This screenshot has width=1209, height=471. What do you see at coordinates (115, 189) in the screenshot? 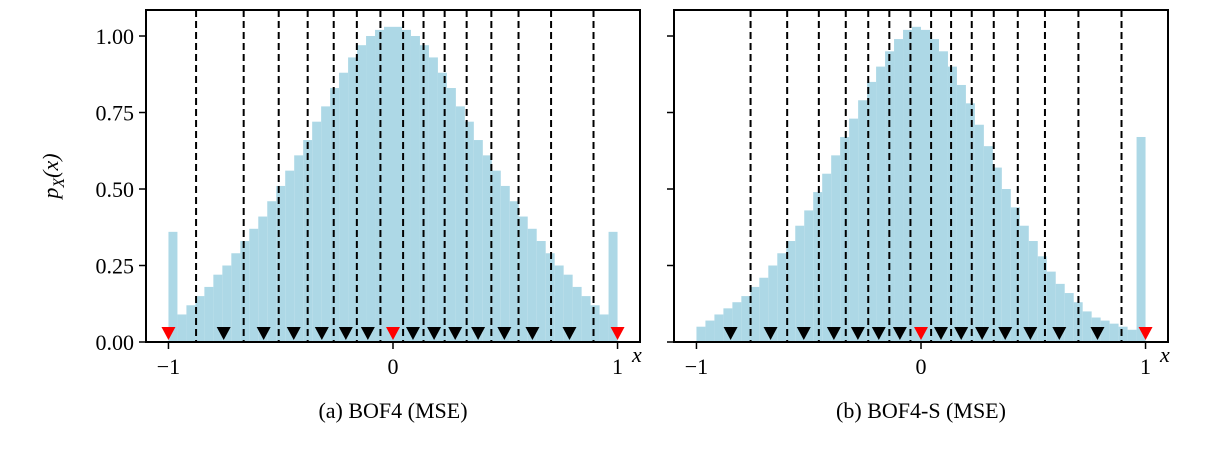
I see `y-tick-label: 0.50` at bounding box center [115, 189].